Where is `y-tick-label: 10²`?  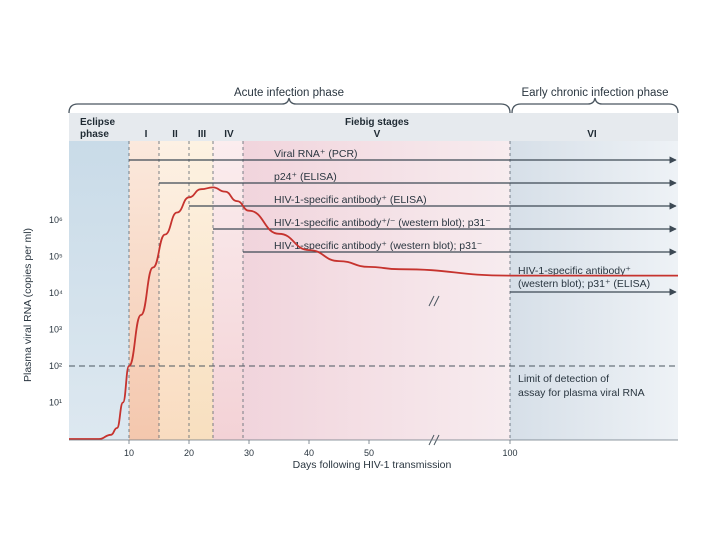
y-tick-label: 10² is located at coordinates (55, 366).